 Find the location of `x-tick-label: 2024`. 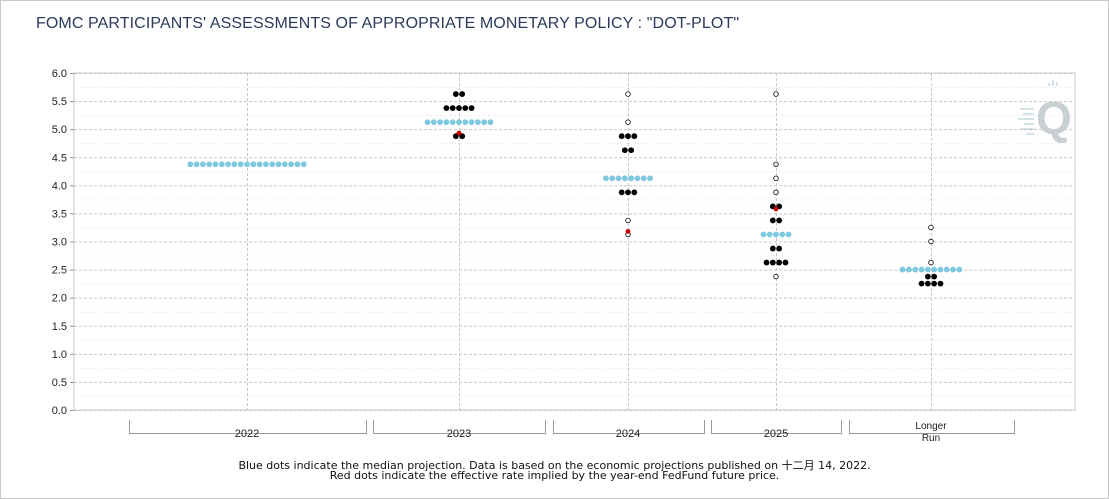

x-tick-label: 2024 is located at coordinates (628, 434).